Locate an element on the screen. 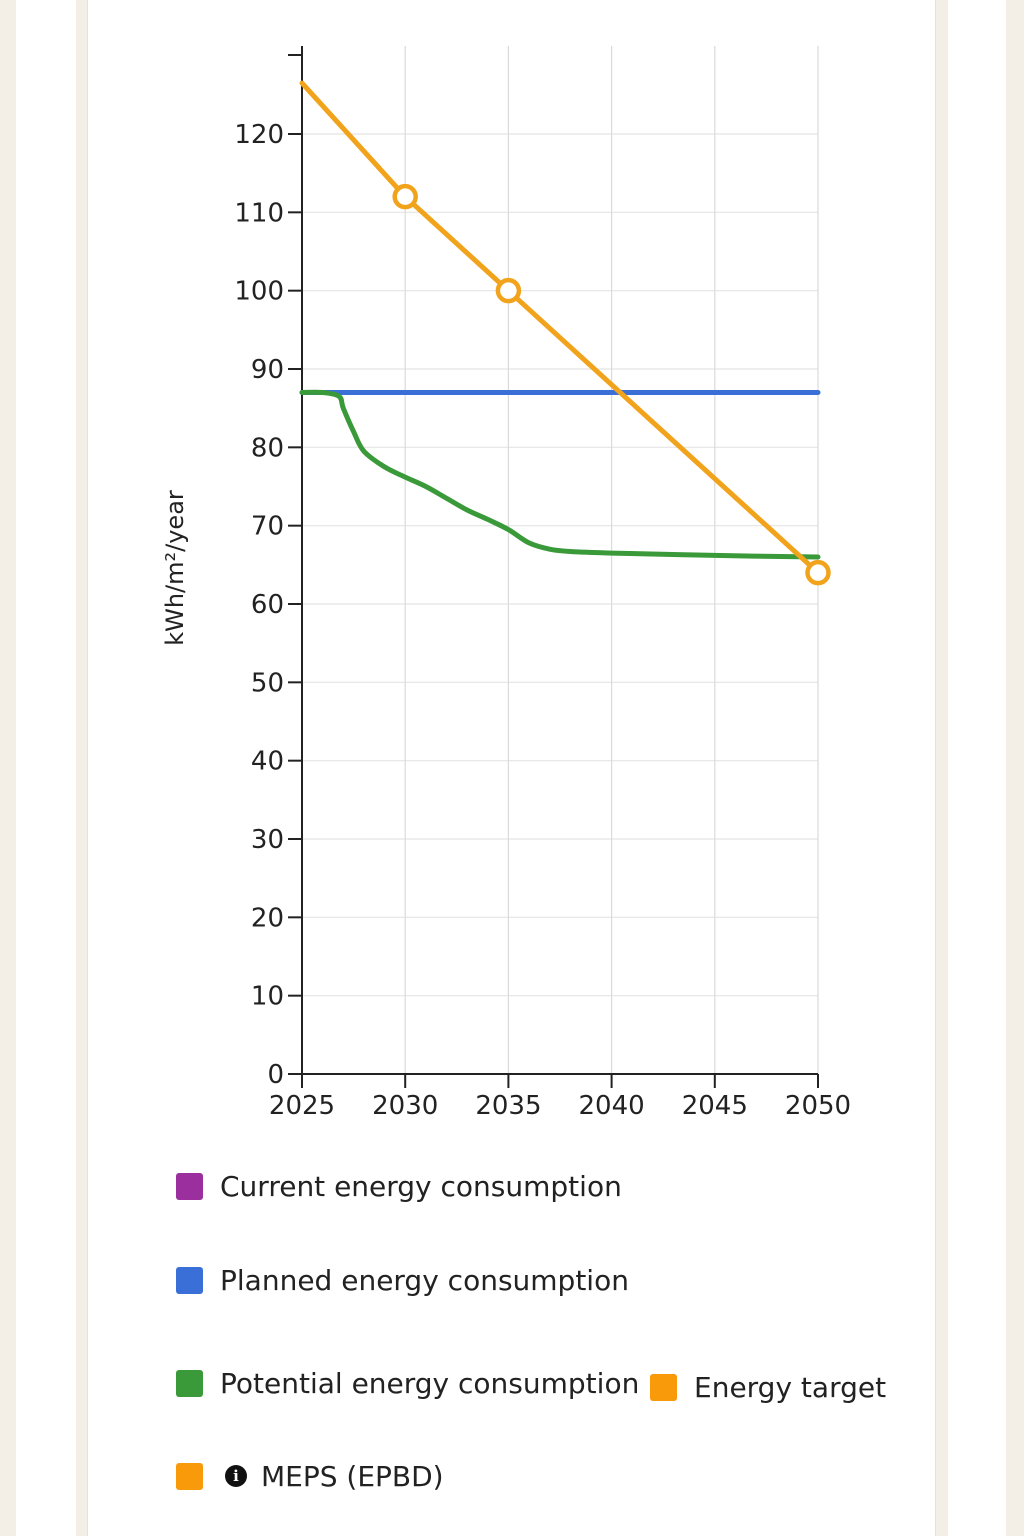 Image resolution: width=1024 pixels, height=1536 pixels. right-margin-strip is located at coordinates (977, 768).